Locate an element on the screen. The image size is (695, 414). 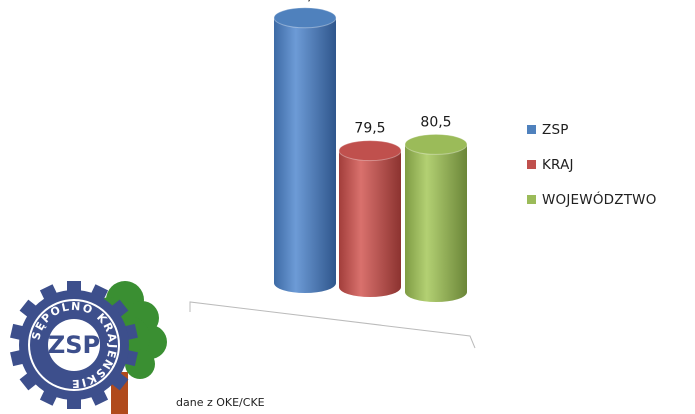
chart-floor-outline is located at coordinates (332, 325).